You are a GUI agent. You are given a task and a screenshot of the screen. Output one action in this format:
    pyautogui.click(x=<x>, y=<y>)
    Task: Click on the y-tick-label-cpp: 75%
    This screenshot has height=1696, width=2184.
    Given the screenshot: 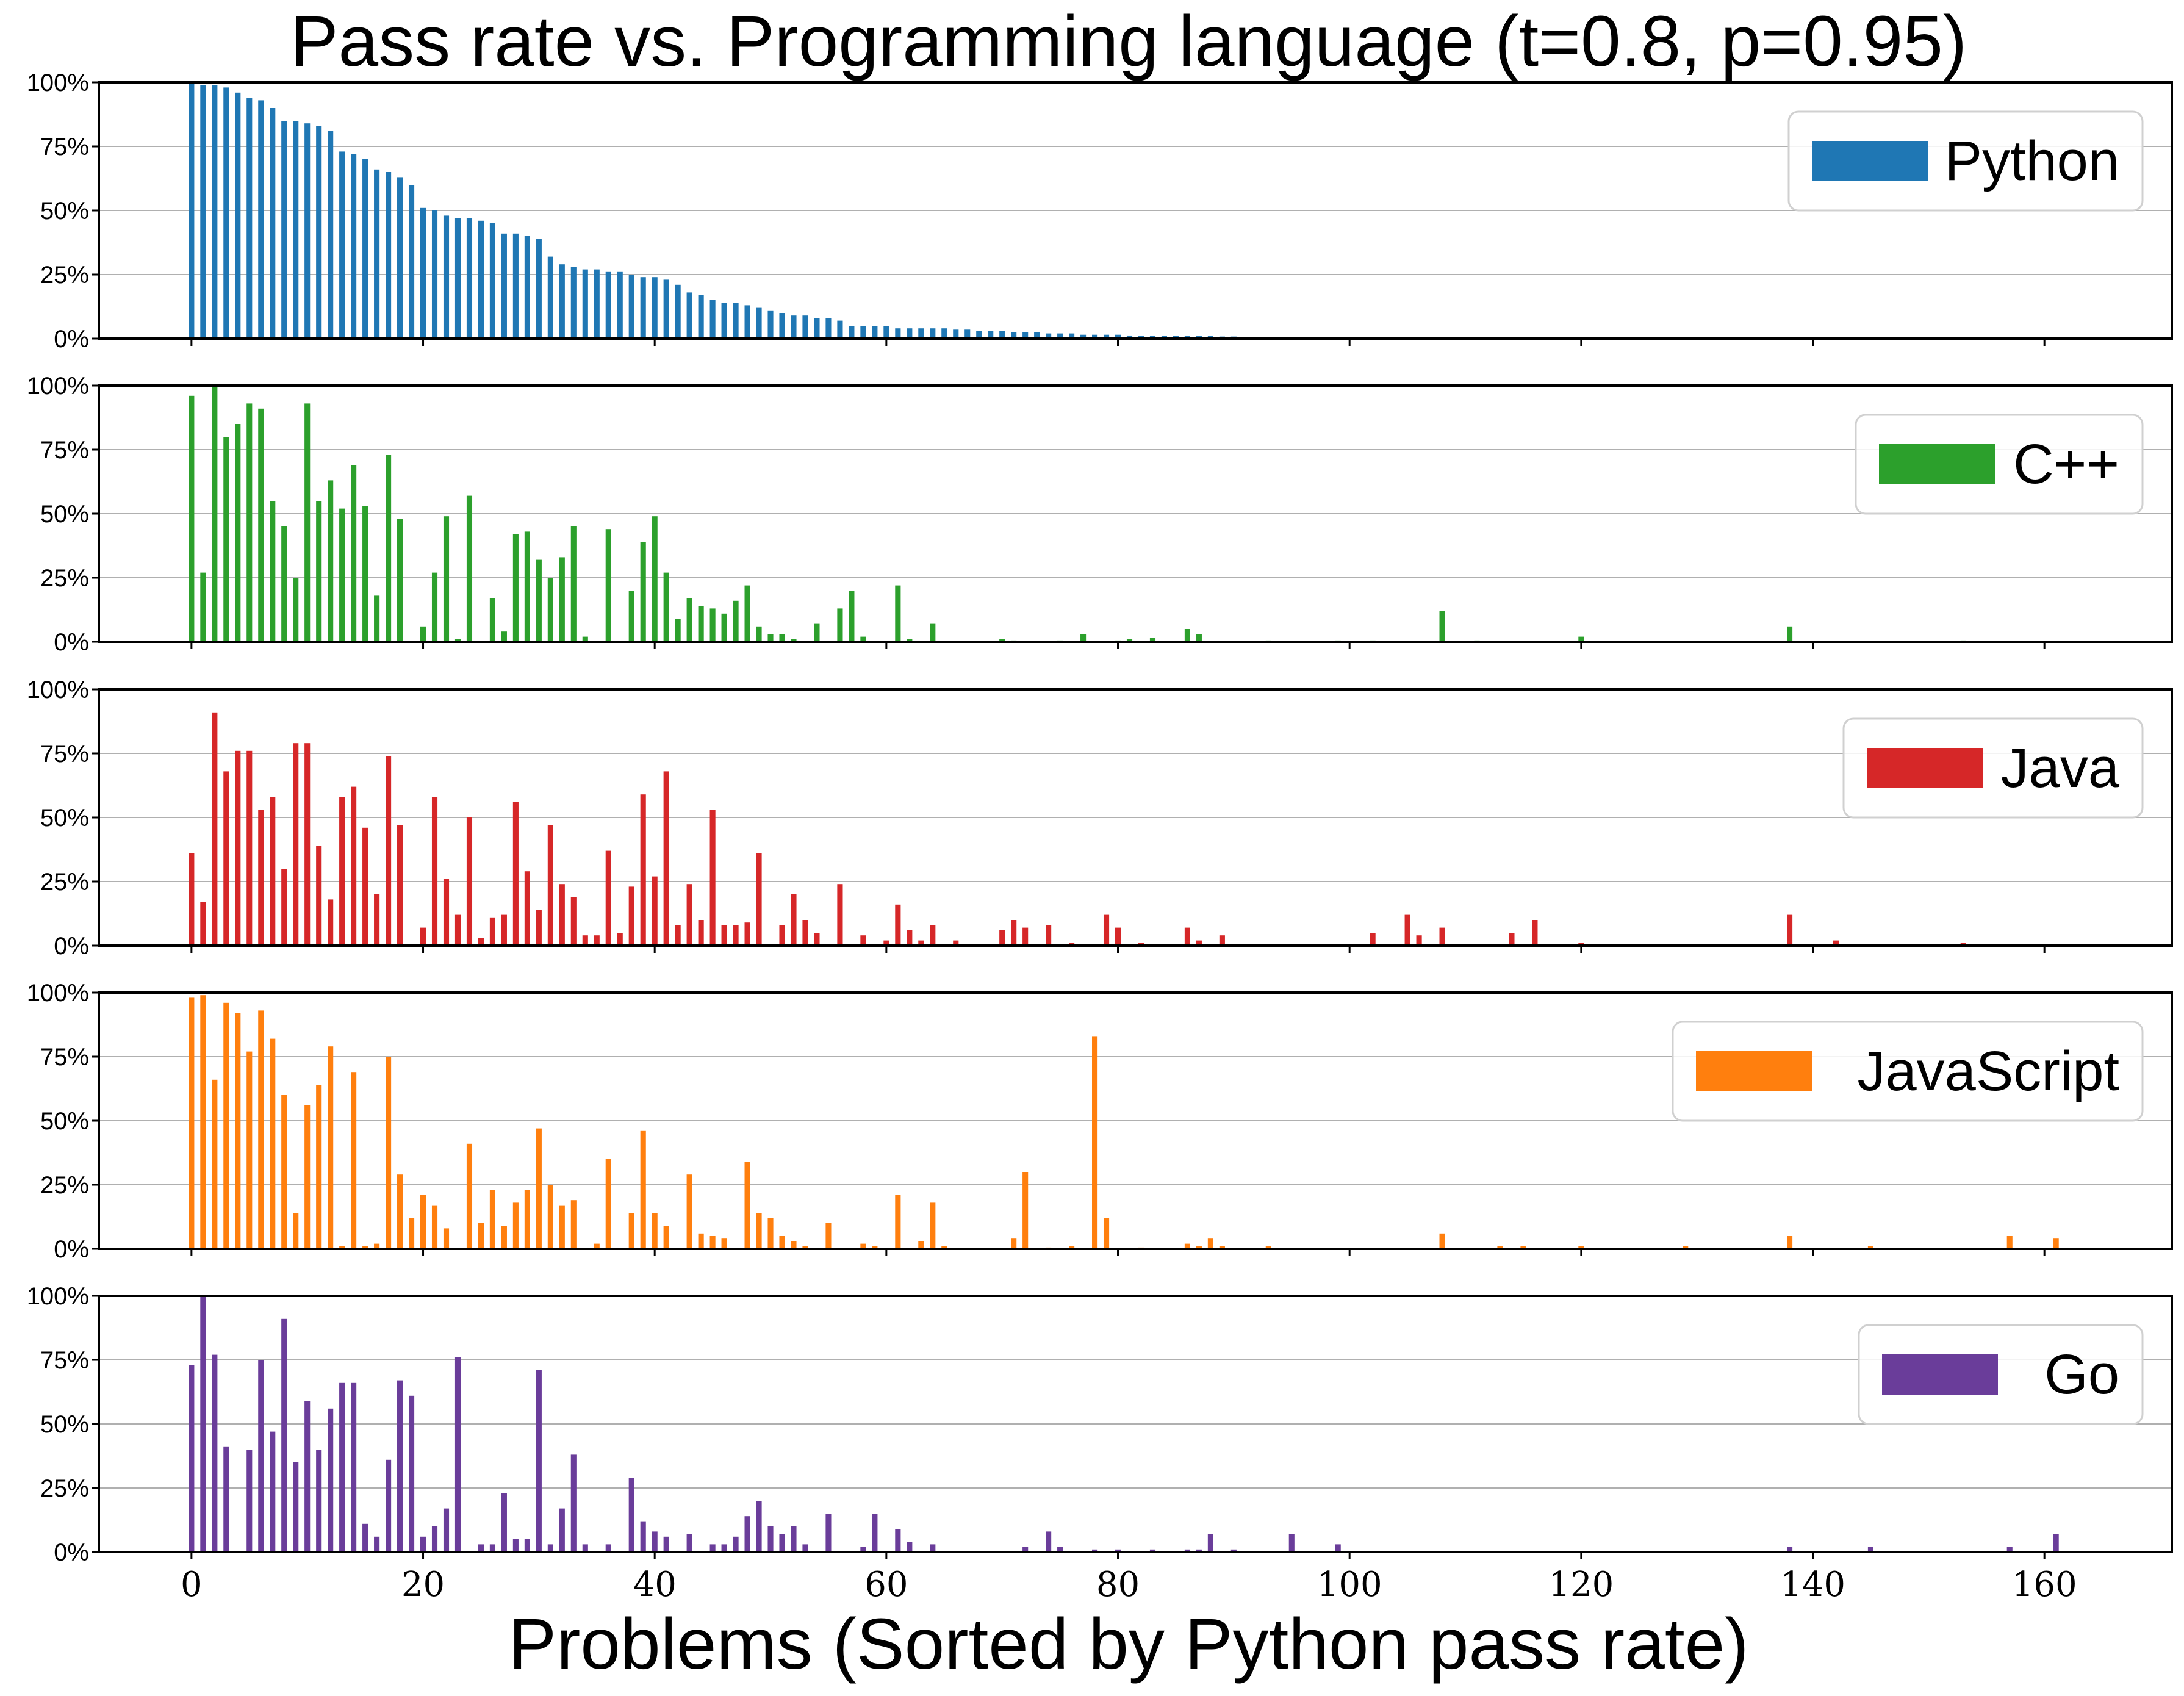 What is the action you would take?
    pyautogui.click(x=64, y=450)
    